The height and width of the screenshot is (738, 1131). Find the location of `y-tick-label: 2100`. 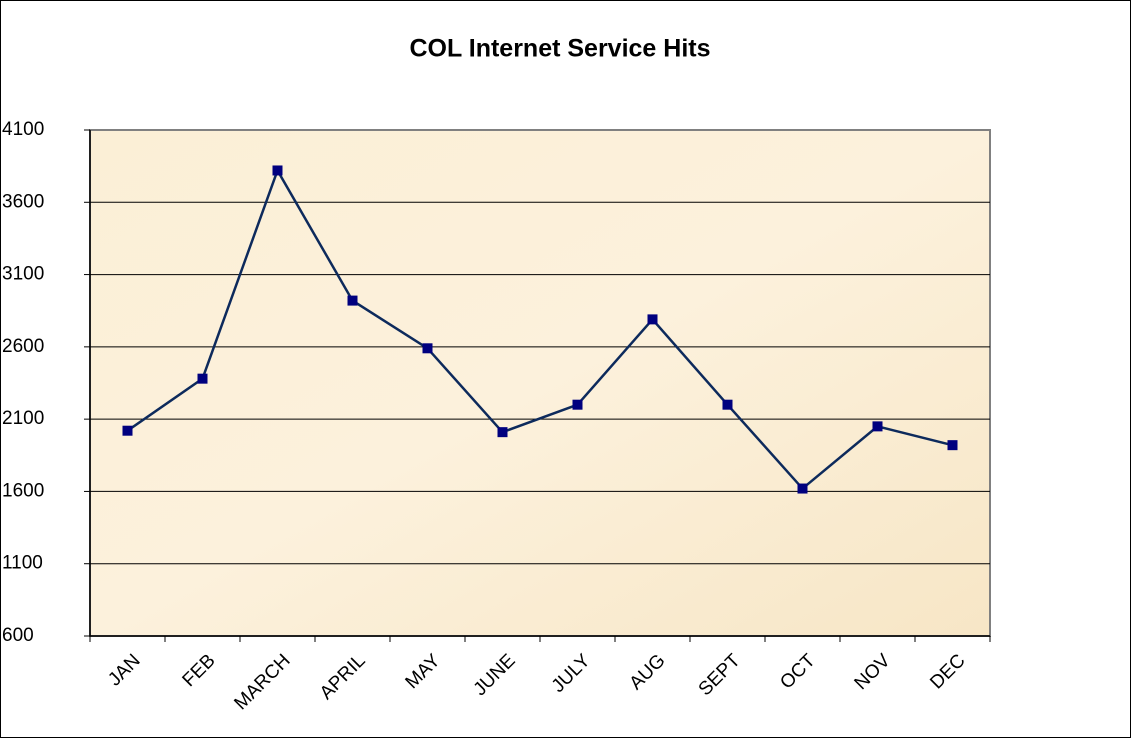

y-tick-label: 2100 is located at coordinates (23, 418).